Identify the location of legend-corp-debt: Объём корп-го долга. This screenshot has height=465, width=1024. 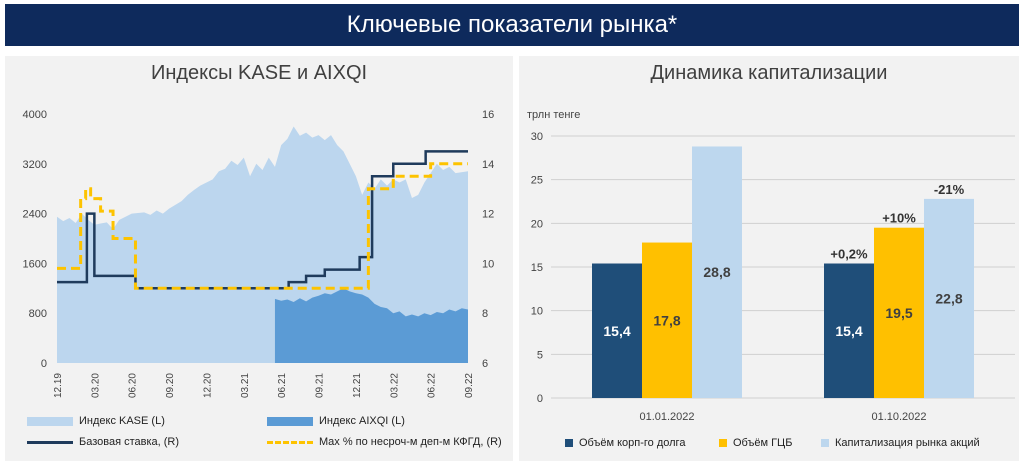
(625, 443).